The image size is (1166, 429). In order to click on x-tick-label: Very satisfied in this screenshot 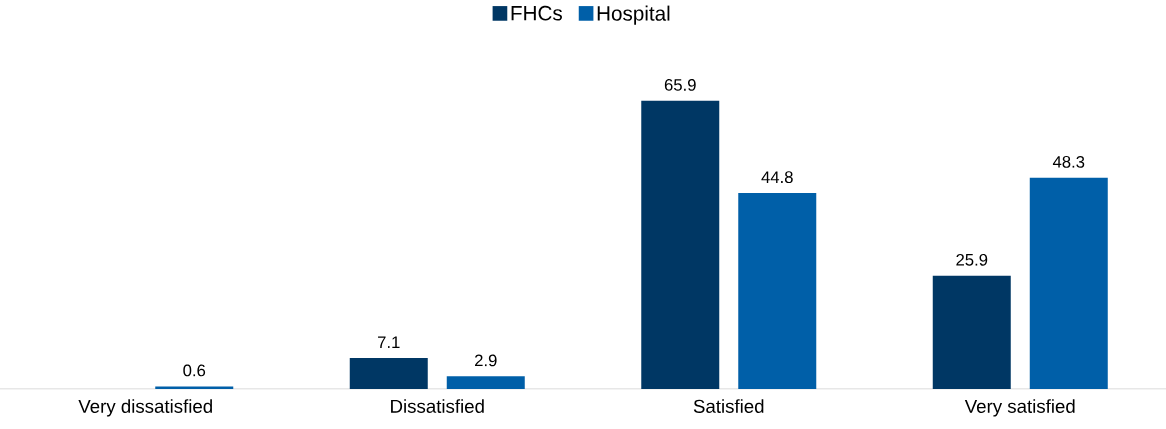, I will do `click(1019, 408)`.